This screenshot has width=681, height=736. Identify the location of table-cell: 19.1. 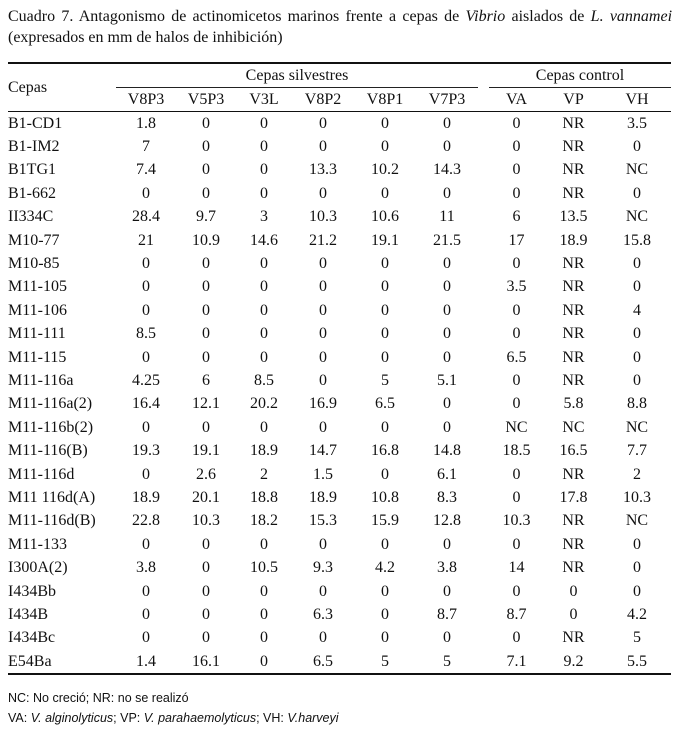
(206, 451).